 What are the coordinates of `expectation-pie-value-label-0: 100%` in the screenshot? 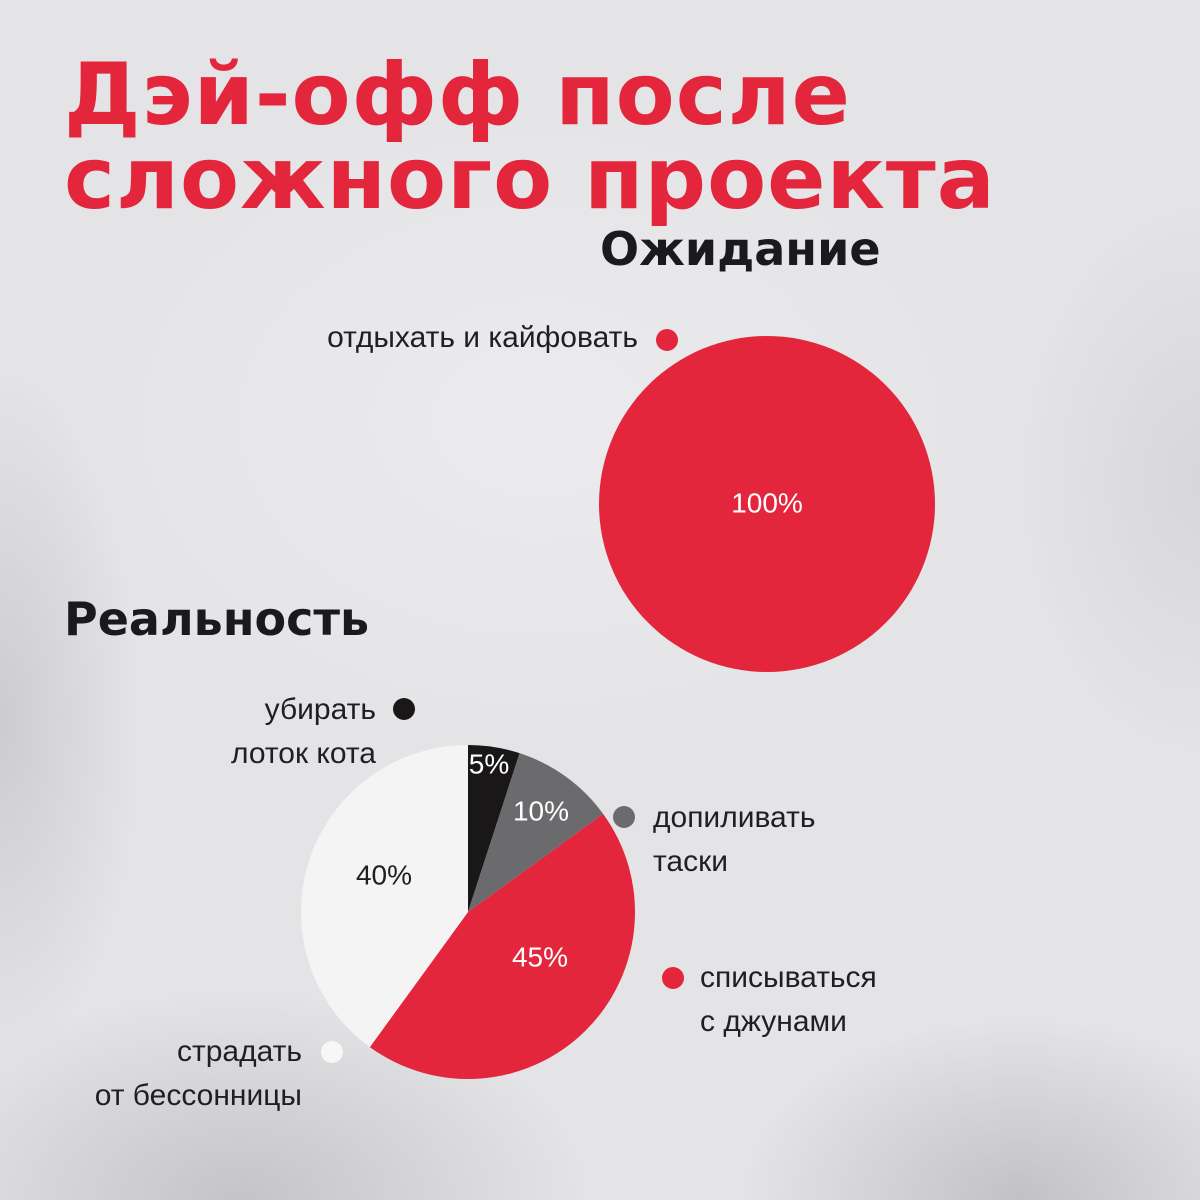 It's located at (767, 502).